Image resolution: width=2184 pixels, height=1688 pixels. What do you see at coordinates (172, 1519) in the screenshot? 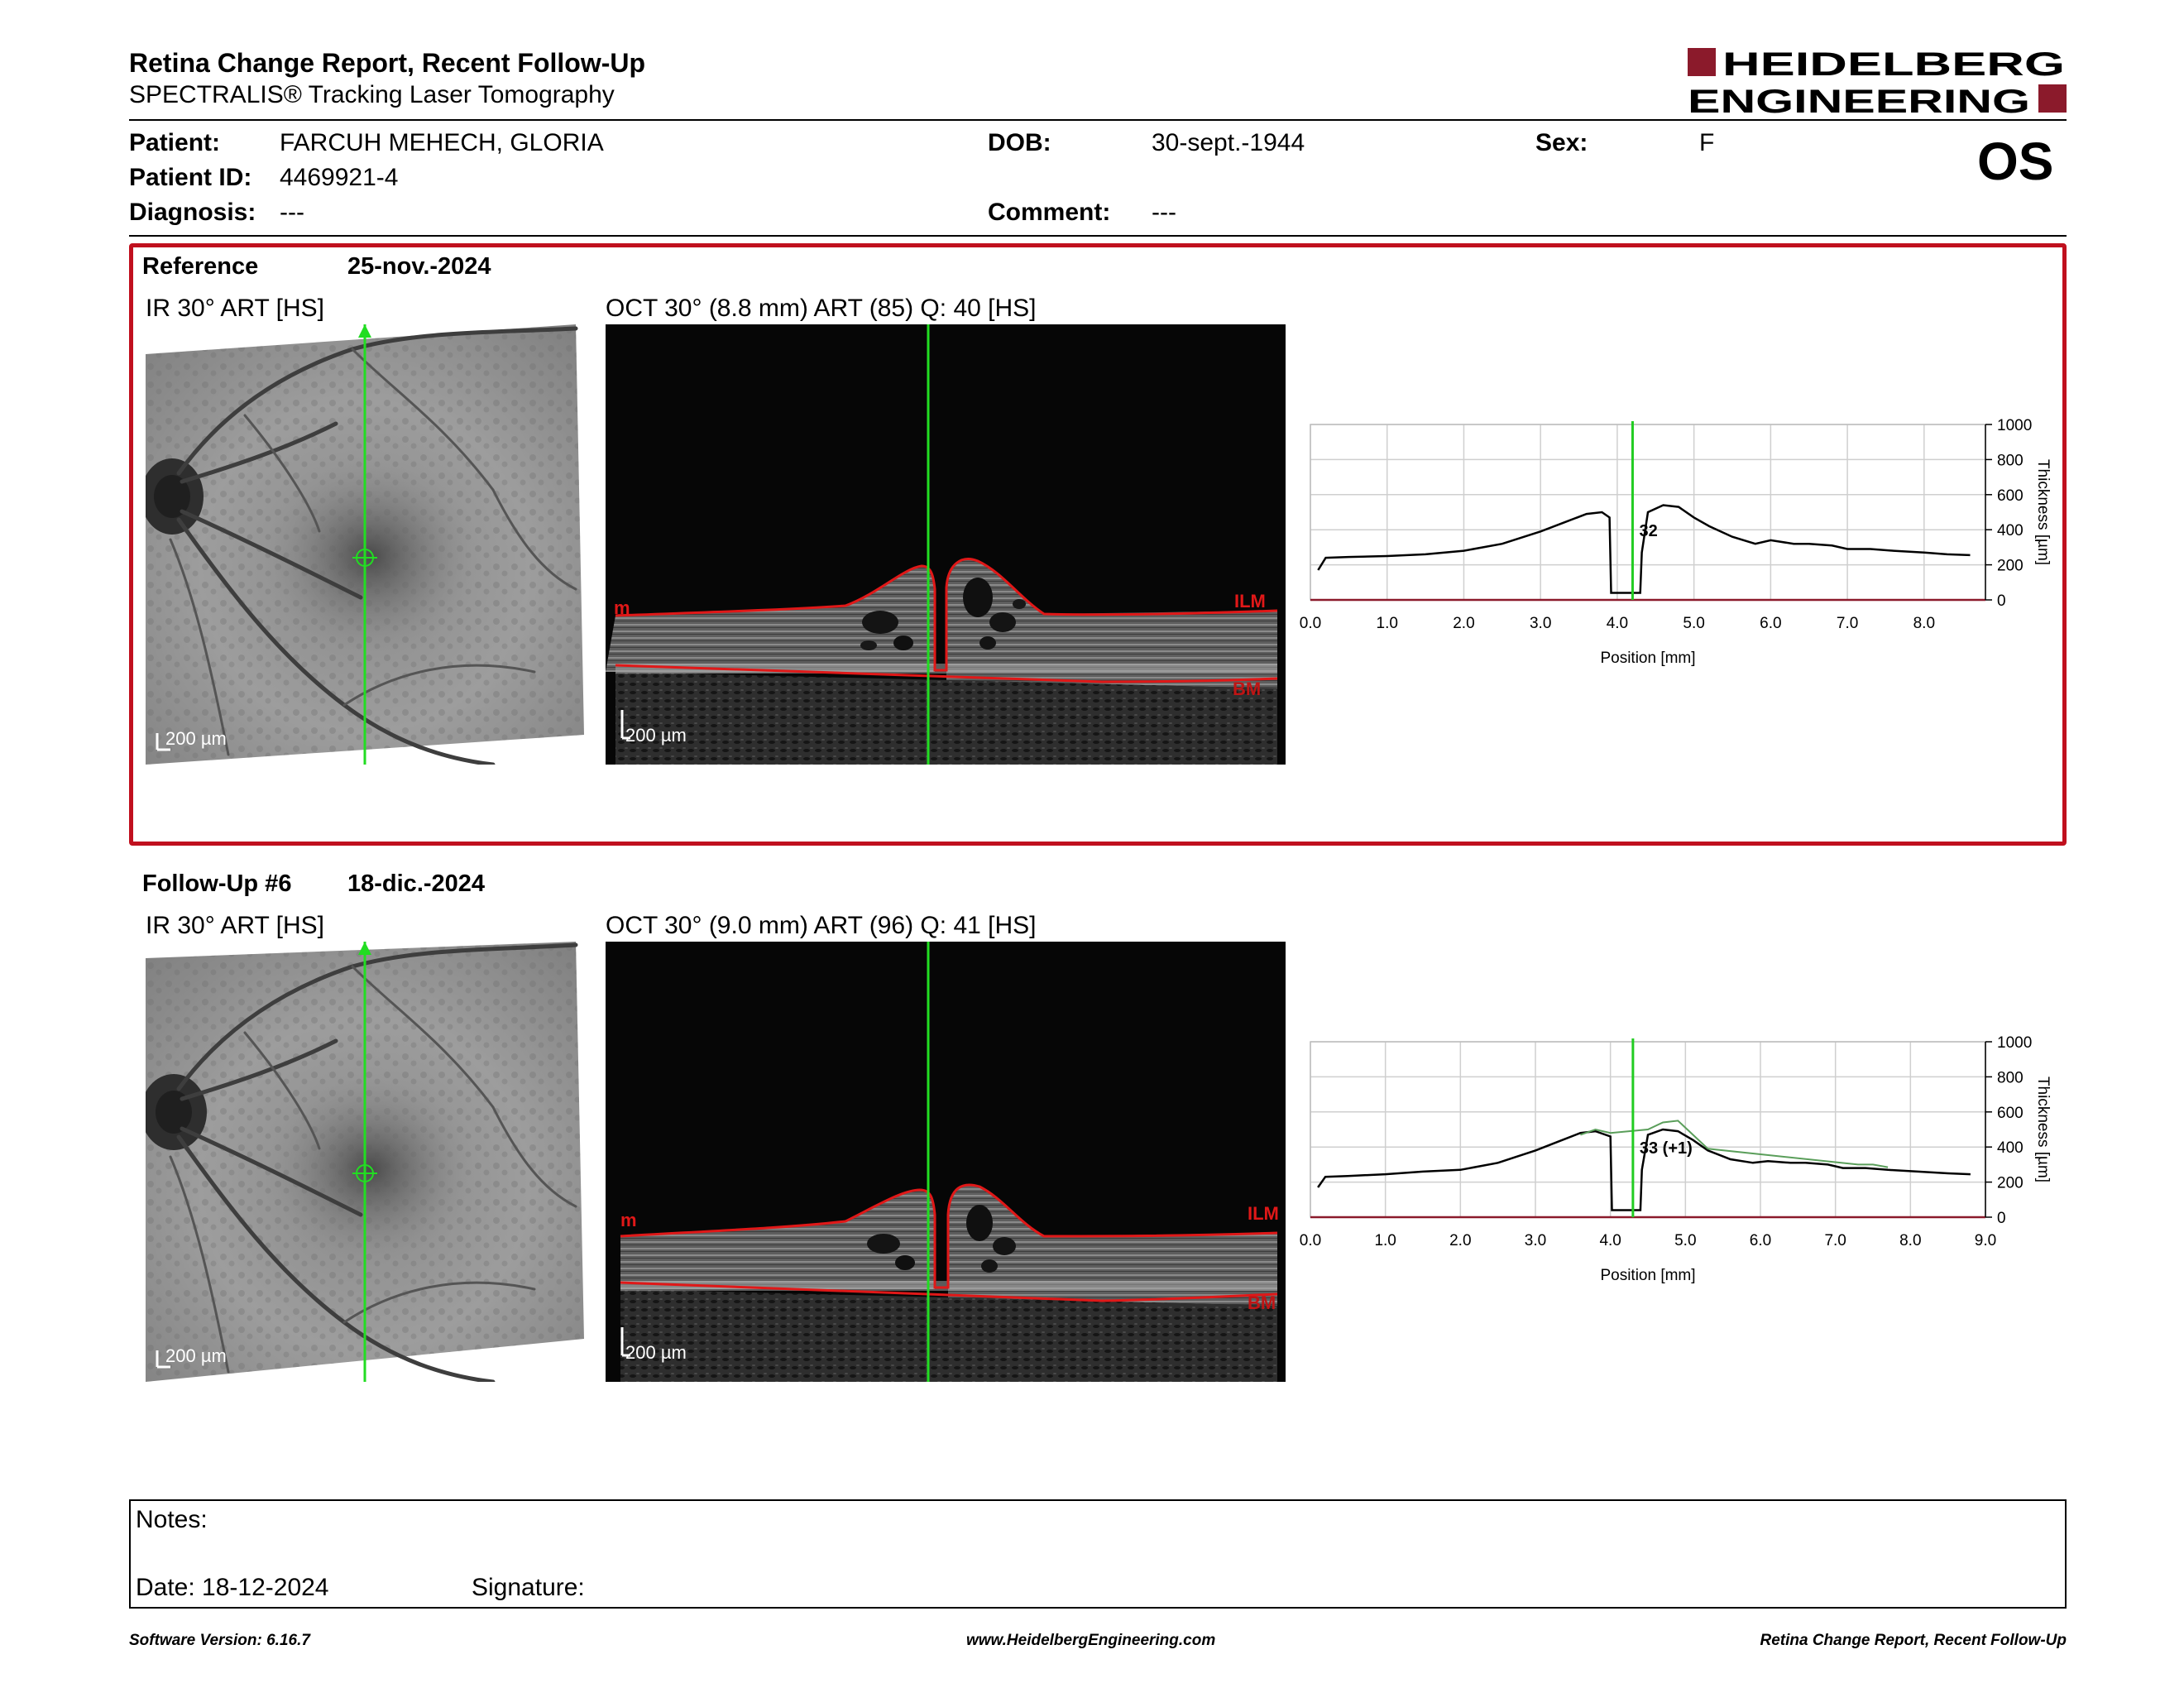
I see `notes-label: Notes:` at bounding box center [172, 1519].